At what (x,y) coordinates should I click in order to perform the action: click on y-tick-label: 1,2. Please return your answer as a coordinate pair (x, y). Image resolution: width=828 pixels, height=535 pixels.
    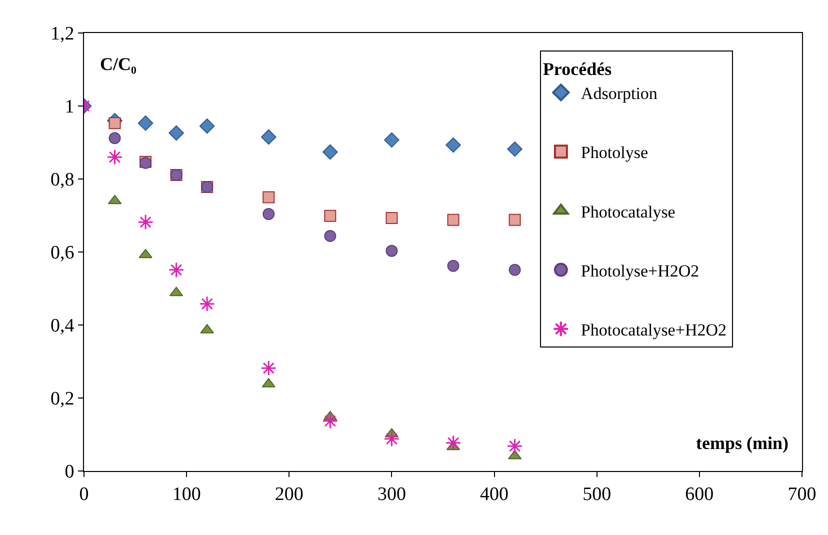
    Looking at the image, I should click on (62, 34).